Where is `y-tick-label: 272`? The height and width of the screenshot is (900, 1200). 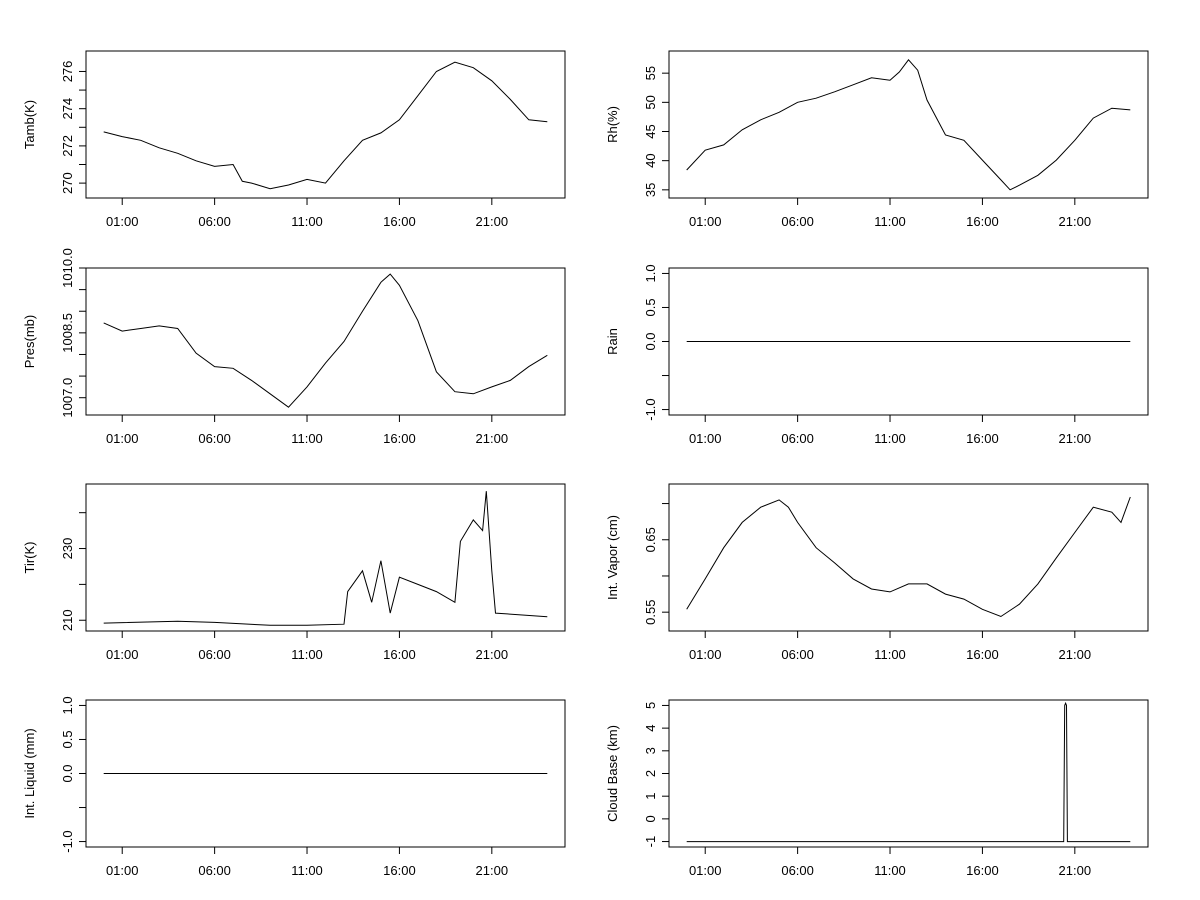
y-tick-label: 272 is located at coordinates (67, 146).